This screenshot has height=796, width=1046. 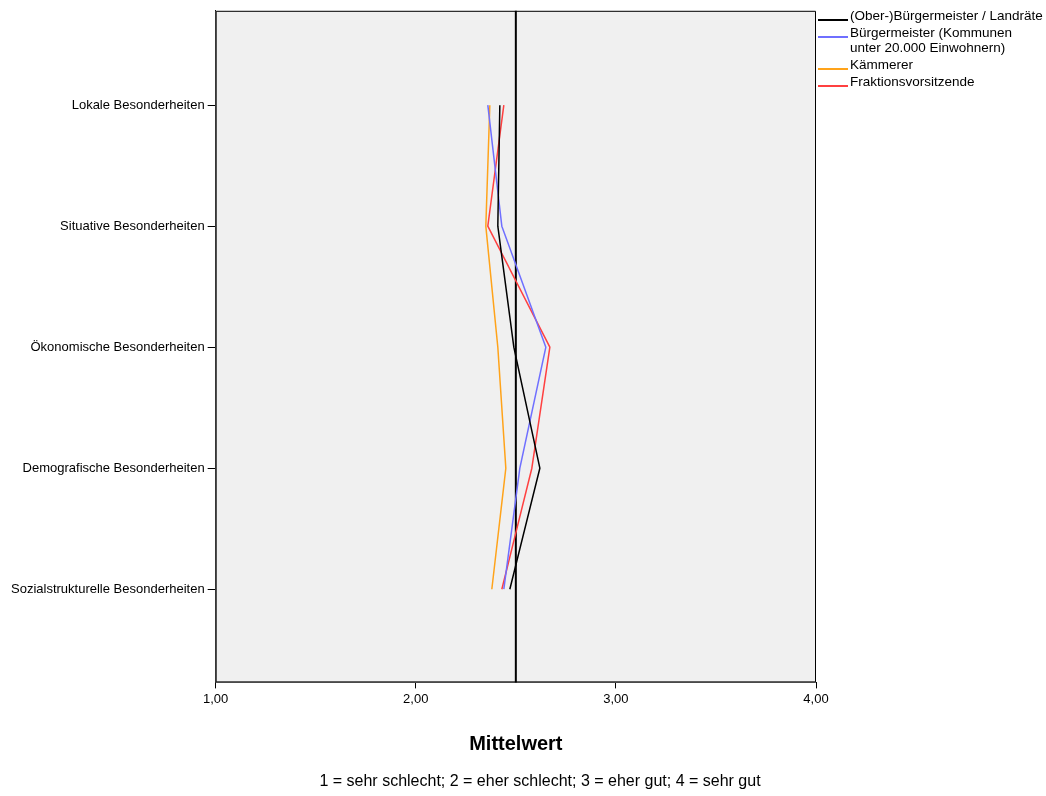 I want to click on legend-label: Kämmerer, so click(x=882, y=64).